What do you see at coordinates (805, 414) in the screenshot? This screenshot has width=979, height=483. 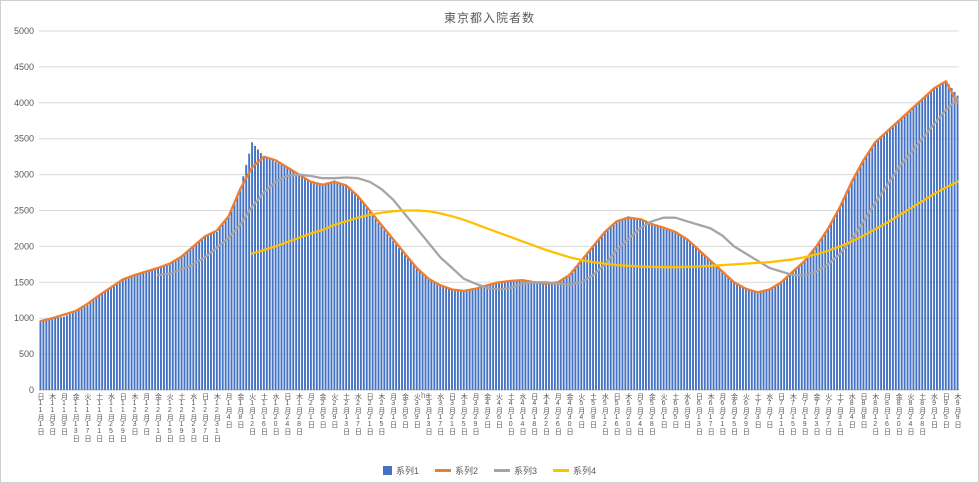 I see `x-tick-label: 月7月19日` at bounding box center [805, 414].